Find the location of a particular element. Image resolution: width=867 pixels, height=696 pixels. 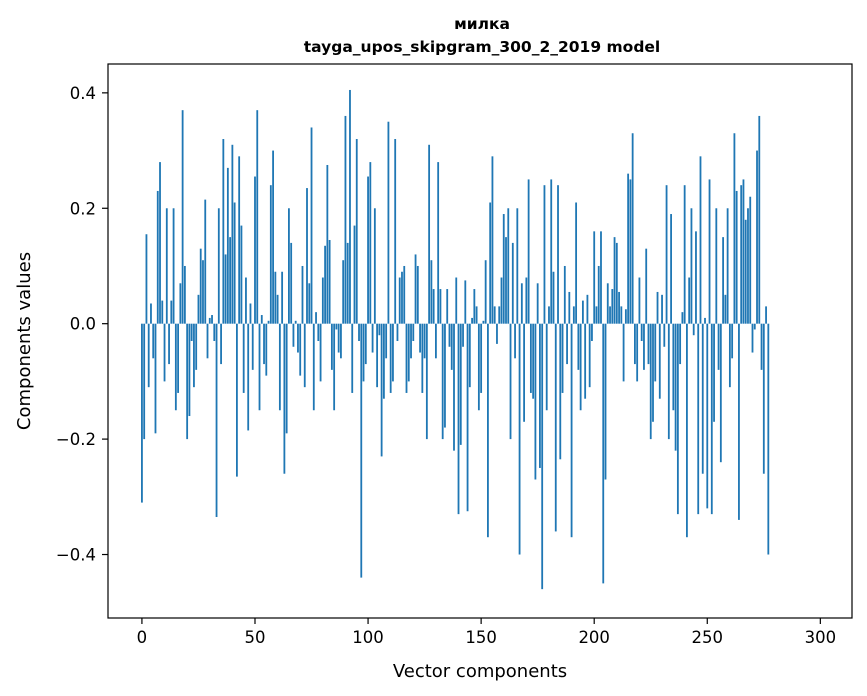

y-tick-label: 0.4 is located at coordinates (83, 93).